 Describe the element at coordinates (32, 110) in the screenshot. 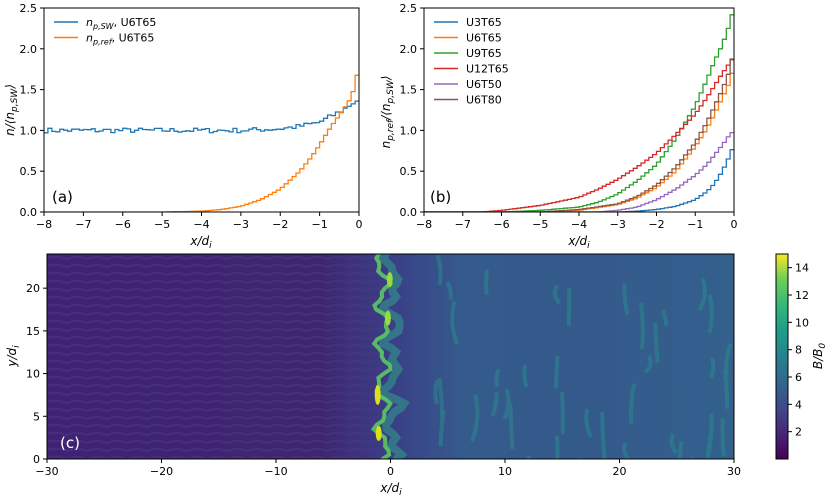

I see `panel-a-yticks: 0.0 0.5 1.0 1.5 2.0 2.5` at that location.